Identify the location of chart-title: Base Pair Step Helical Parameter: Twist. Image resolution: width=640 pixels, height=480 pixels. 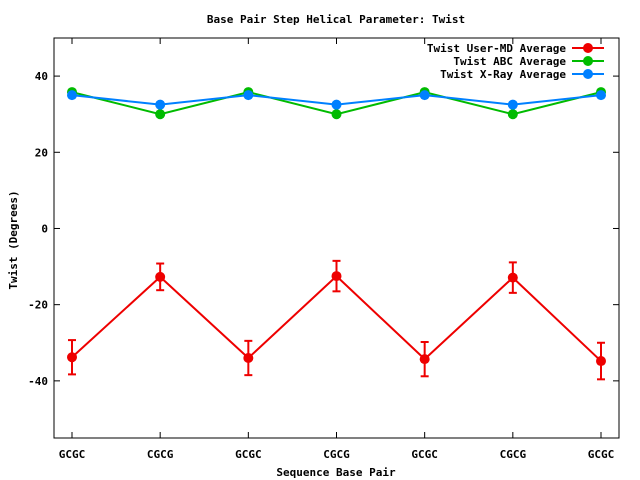
(336, 19).